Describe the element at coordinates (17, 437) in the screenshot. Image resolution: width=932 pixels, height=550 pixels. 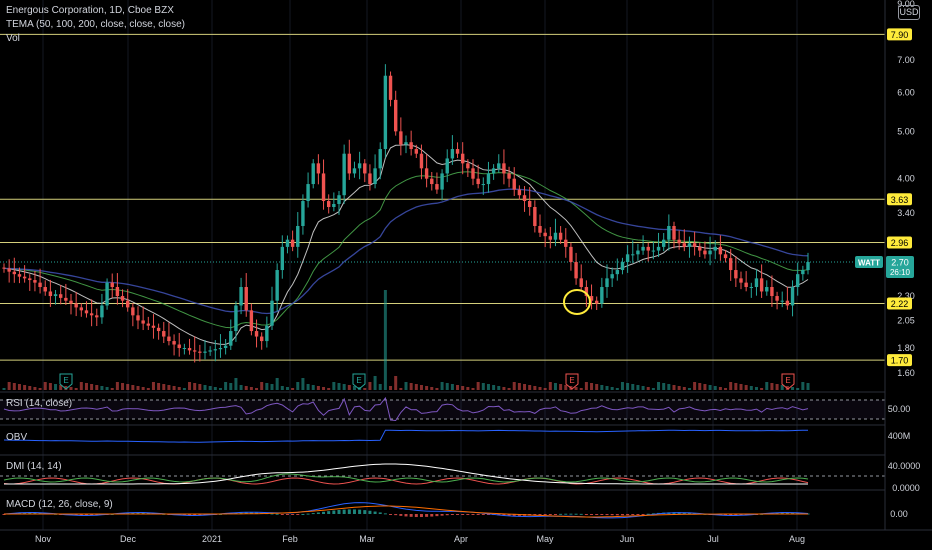
I see `obv-label: OBV` at that location.